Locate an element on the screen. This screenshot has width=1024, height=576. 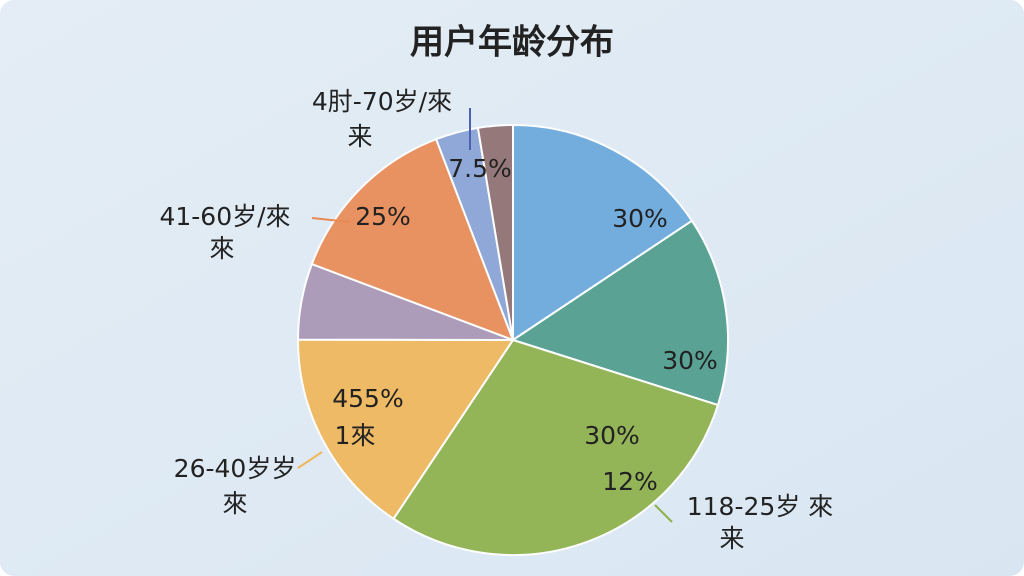
slice-label: 1來 is located at coordinates (355, 435).